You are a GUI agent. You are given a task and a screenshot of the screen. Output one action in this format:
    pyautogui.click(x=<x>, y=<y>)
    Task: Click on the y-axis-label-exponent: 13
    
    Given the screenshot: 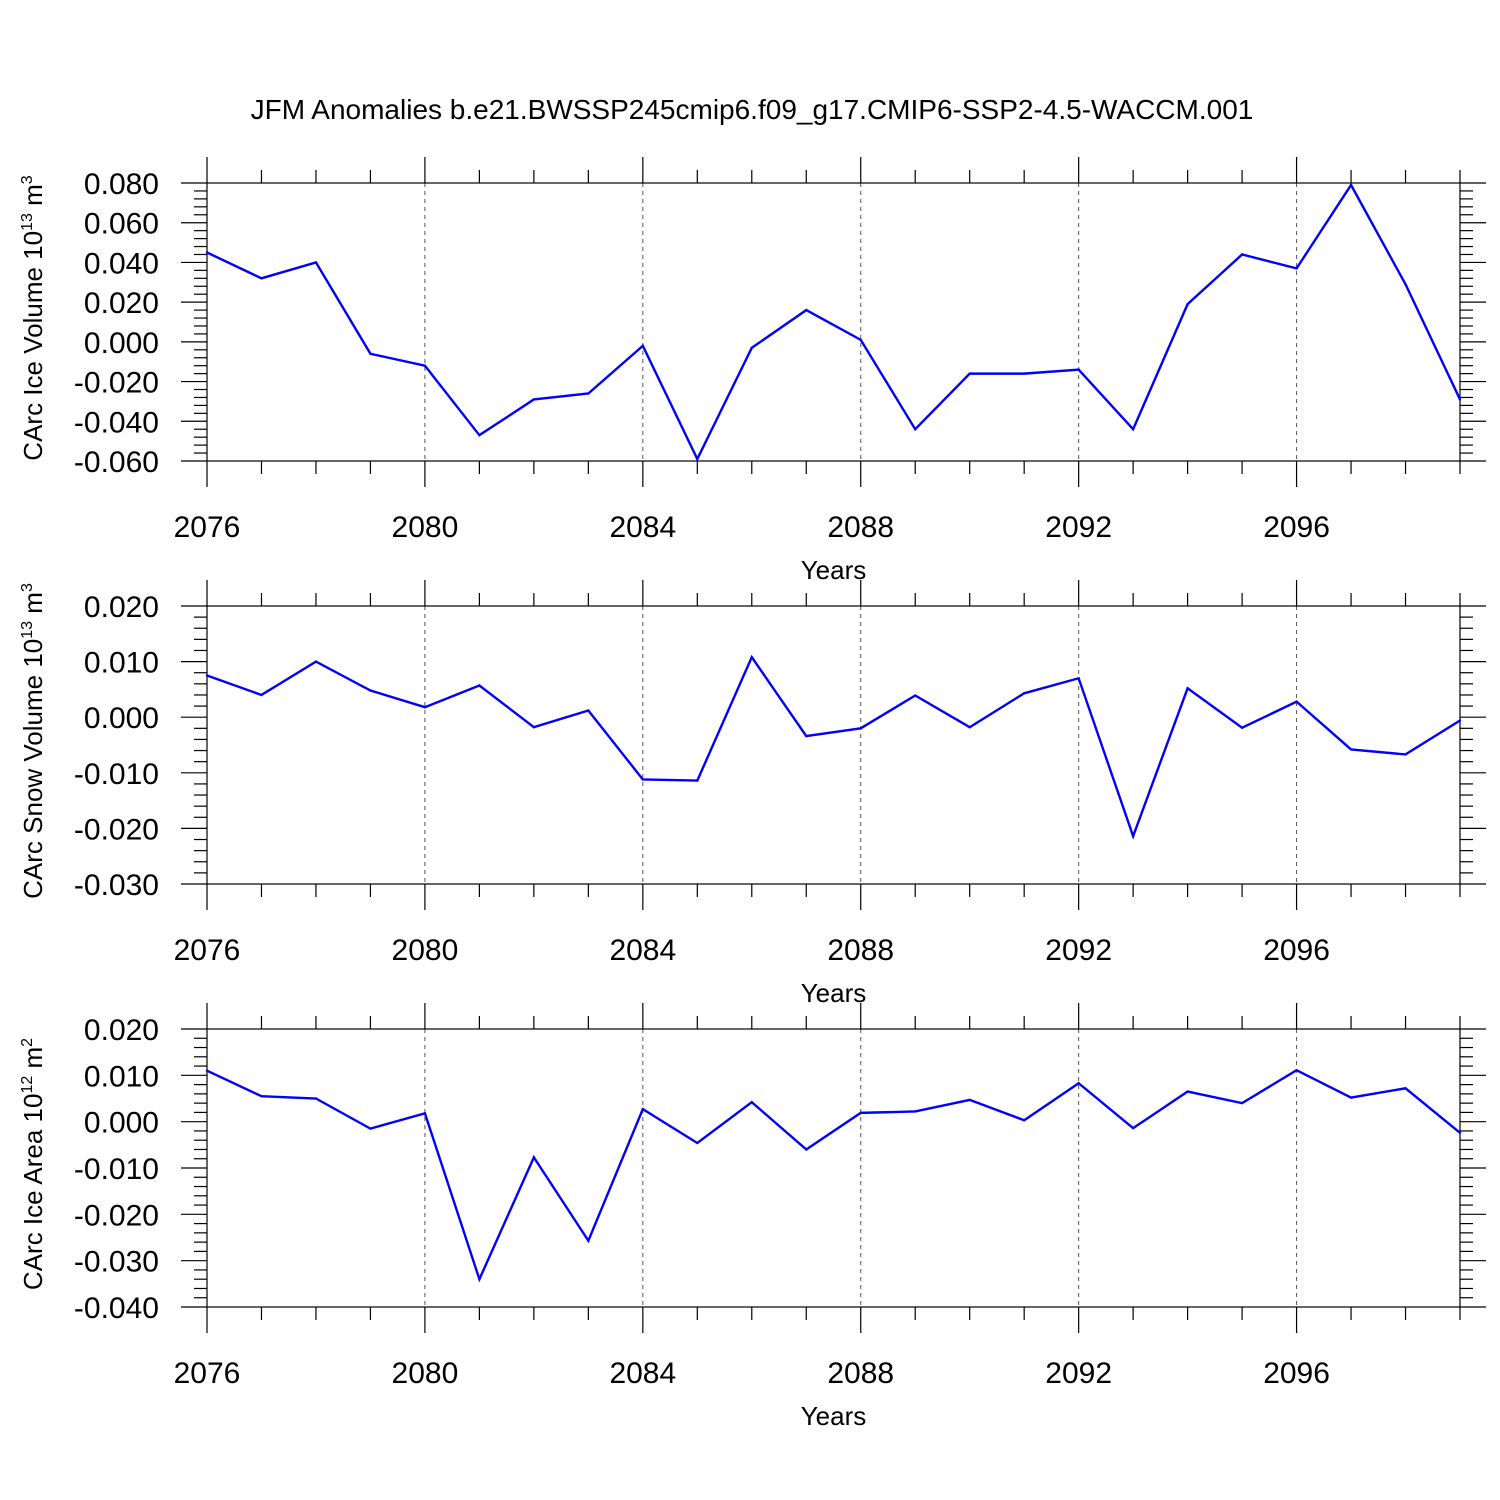 What is the action you would take?
    pyautogui.click(x=27, y=630)
    